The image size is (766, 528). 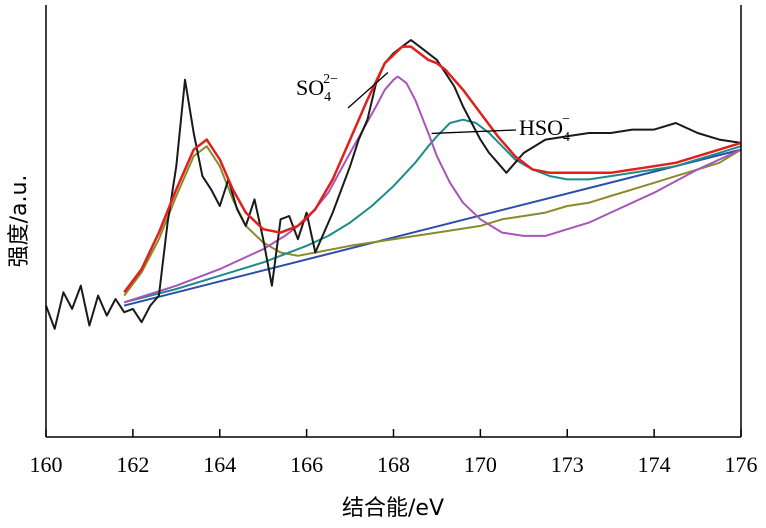 I want to click on x-tick-label: 166, so click(x=306, y=464).